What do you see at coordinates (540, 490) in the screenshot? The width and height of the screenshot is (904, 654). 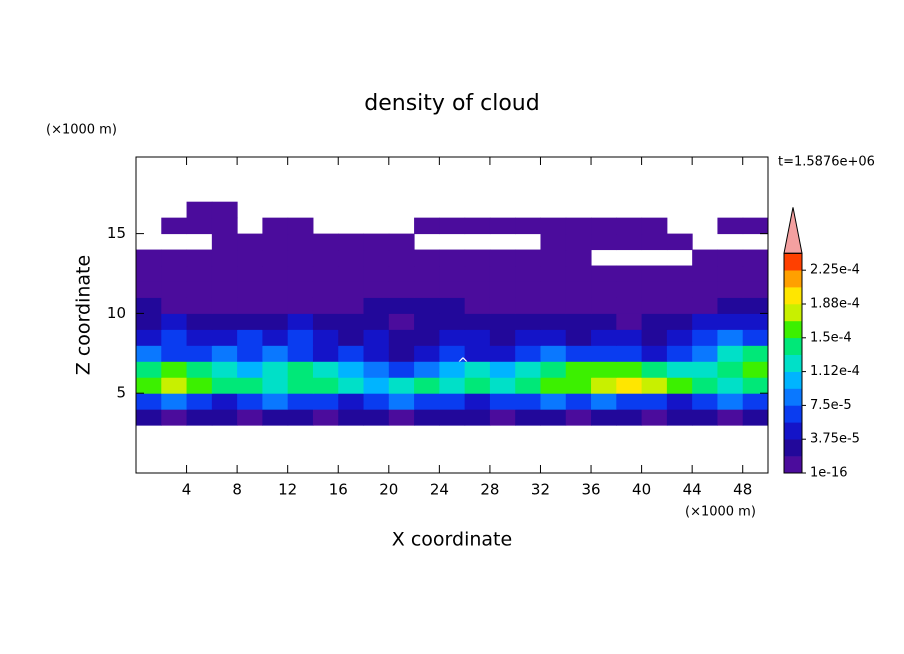 I see `x-tick-label: 32` at bounding box center [540, 490].